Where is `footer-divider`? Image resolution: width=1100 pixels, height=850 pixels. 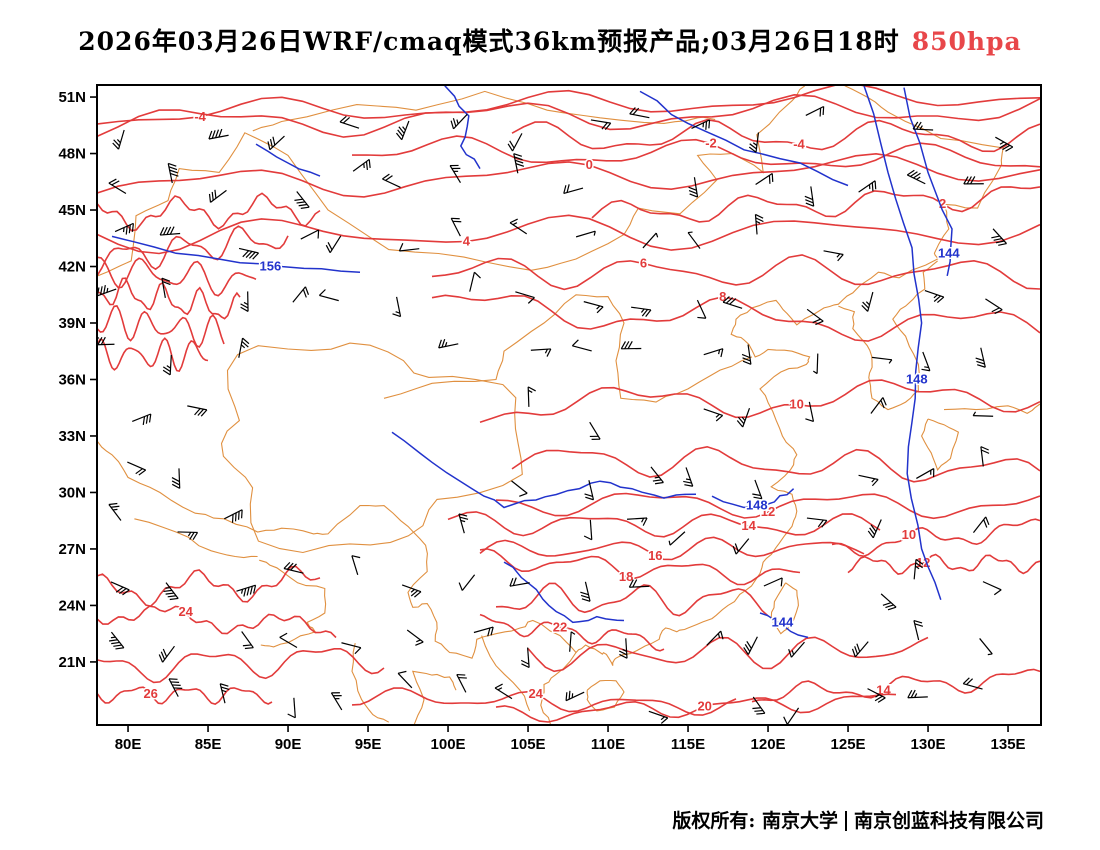
footer-divider is located at coordinates (845, 821).